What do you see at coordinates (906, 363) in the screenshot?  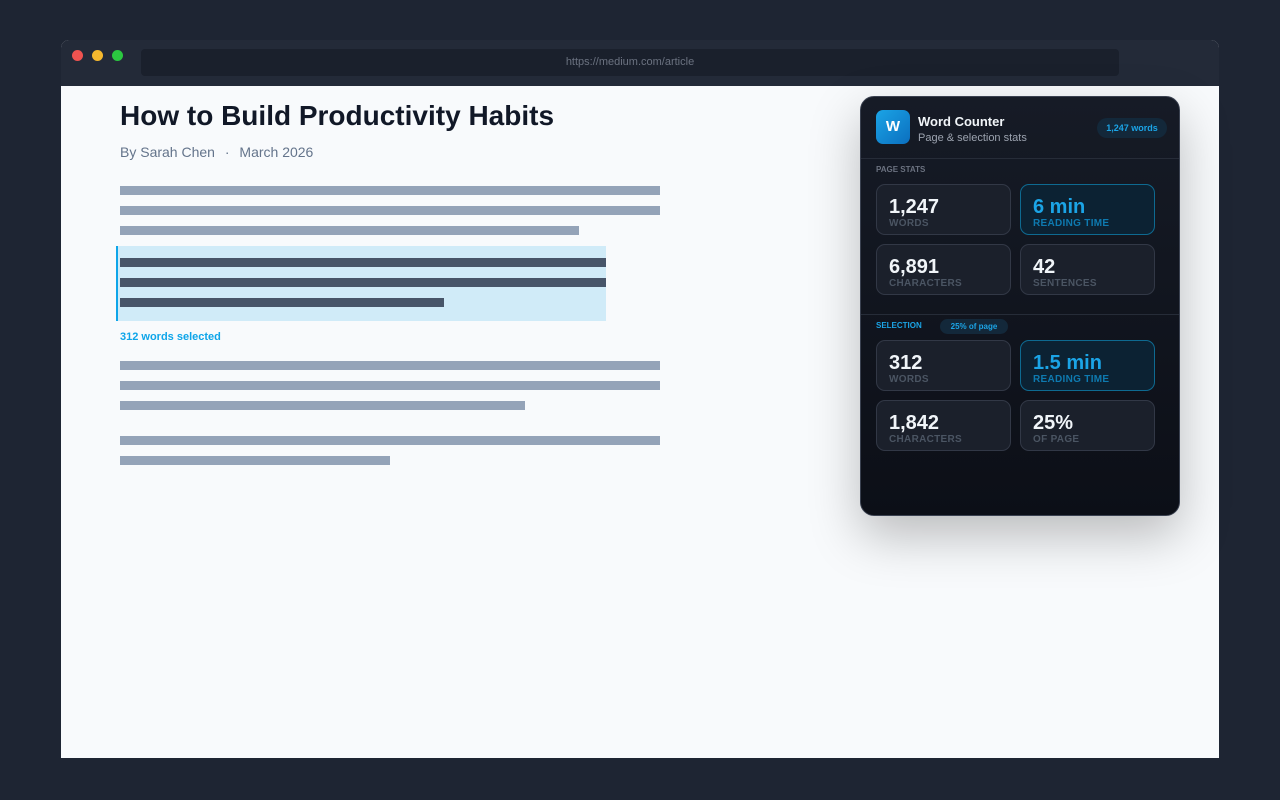 I see `stat-value: 312` at bounding box center [906, 363].